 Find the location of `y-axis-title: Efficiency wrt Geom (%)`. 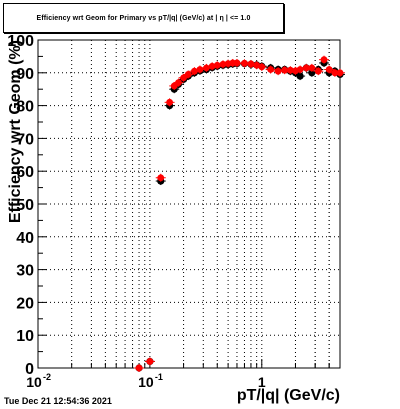

y-axis-title: Efficiency wrt Geom (%) is located at coordinates (15, 131).